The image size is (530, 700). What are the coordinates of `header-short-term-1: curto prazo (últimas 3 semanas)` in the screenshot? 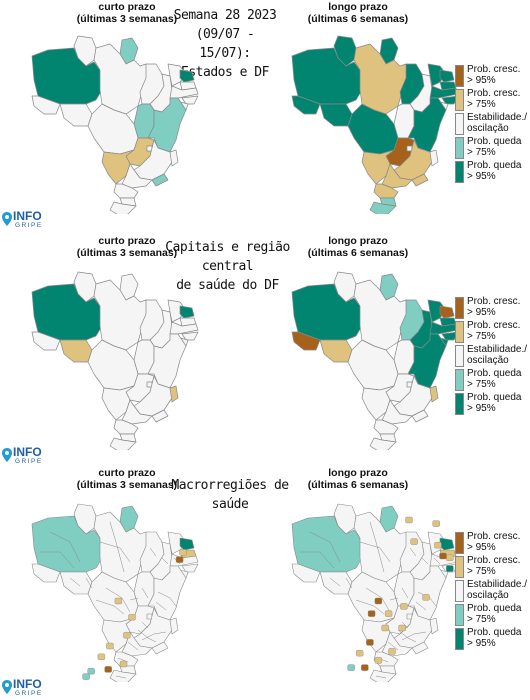 It's located at (127, 13).